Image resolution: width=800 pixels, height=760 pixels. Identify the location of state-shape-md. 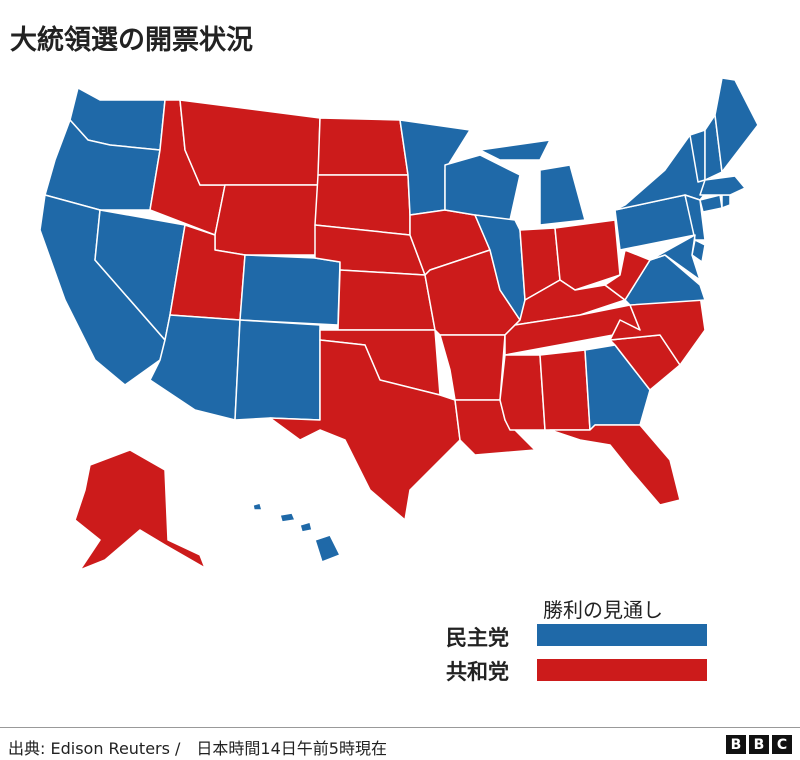
(675, 257).